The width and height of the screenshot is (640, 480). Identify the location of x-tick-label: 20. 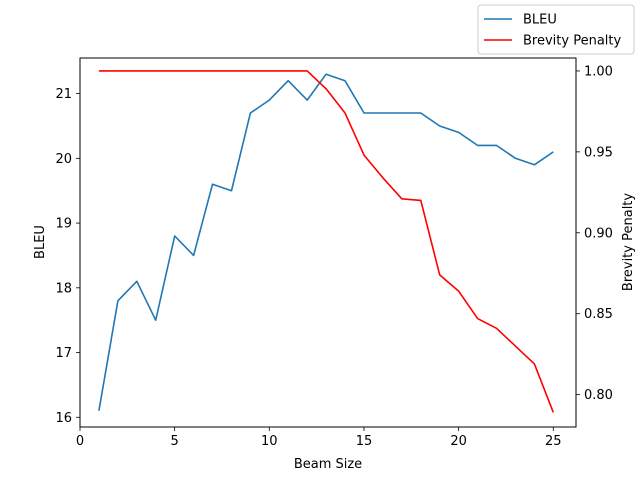
(458, 441).